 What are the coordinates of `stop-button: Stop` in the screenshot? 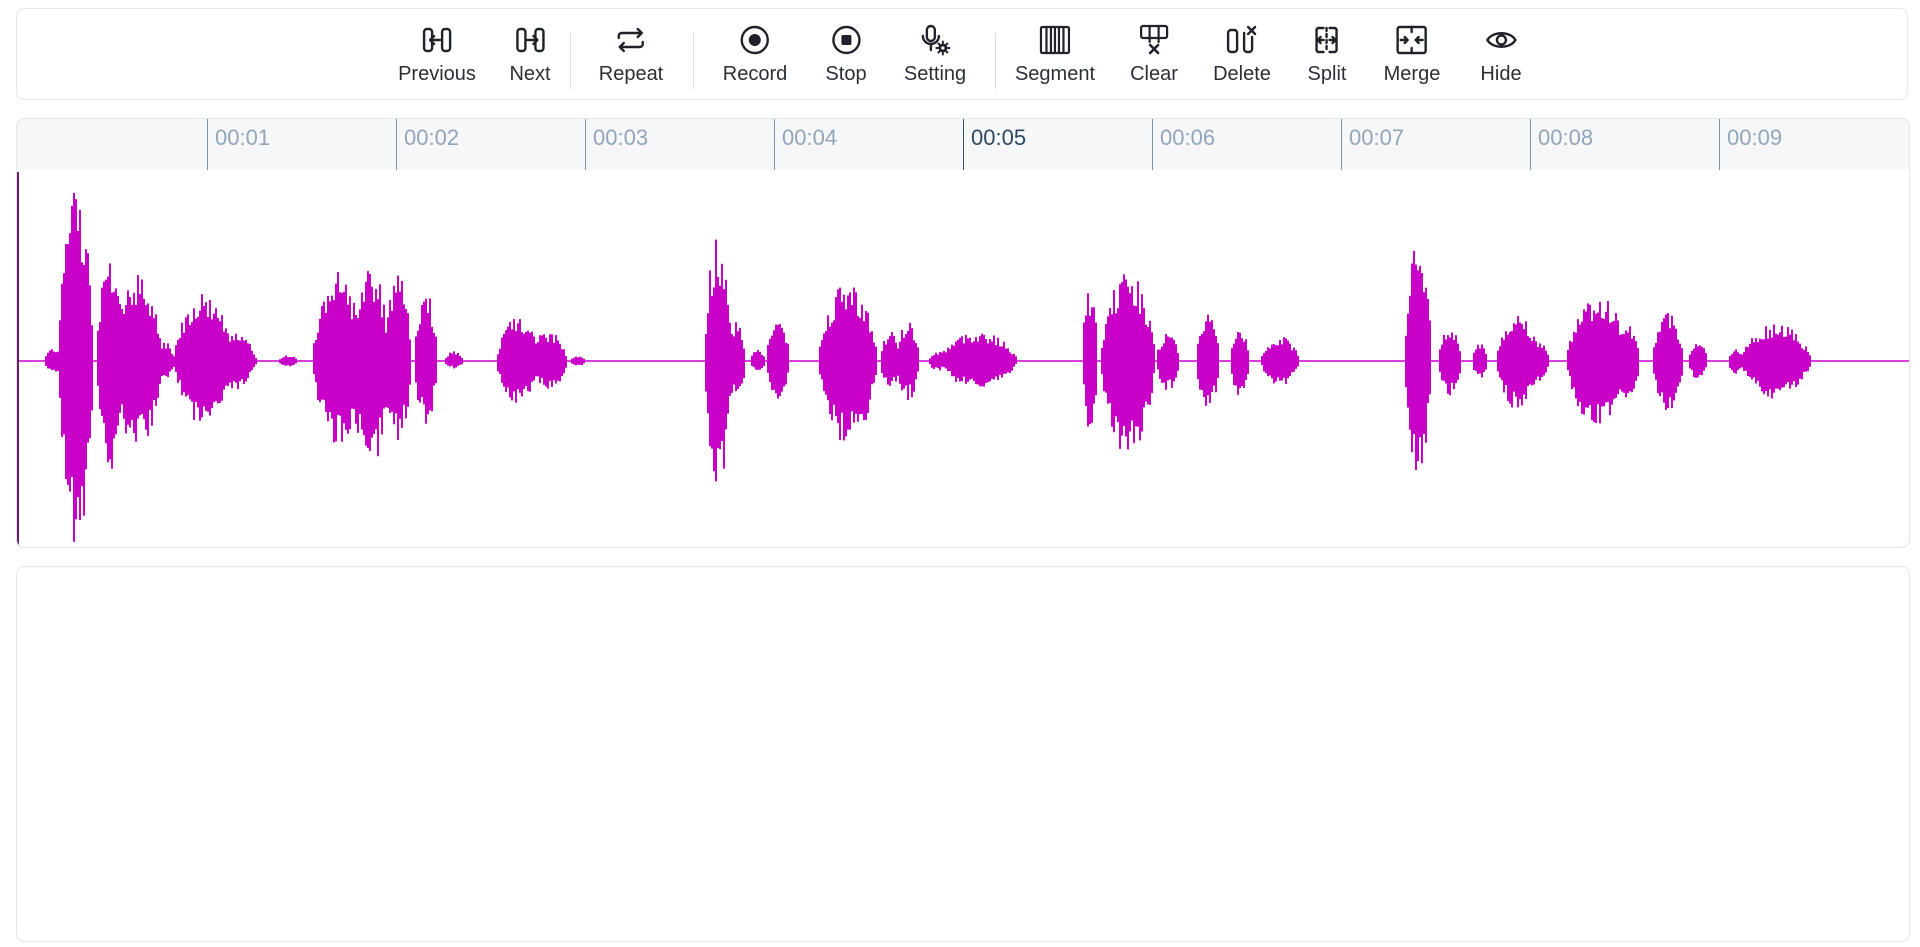 It's located at (846, 57).